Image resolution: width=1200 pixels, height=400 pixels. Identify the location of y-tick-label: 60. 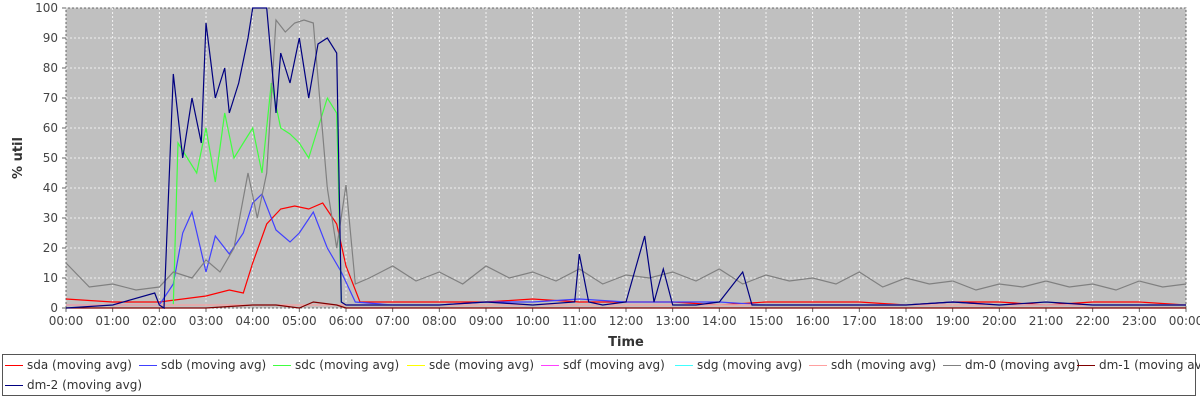
(50, 128).